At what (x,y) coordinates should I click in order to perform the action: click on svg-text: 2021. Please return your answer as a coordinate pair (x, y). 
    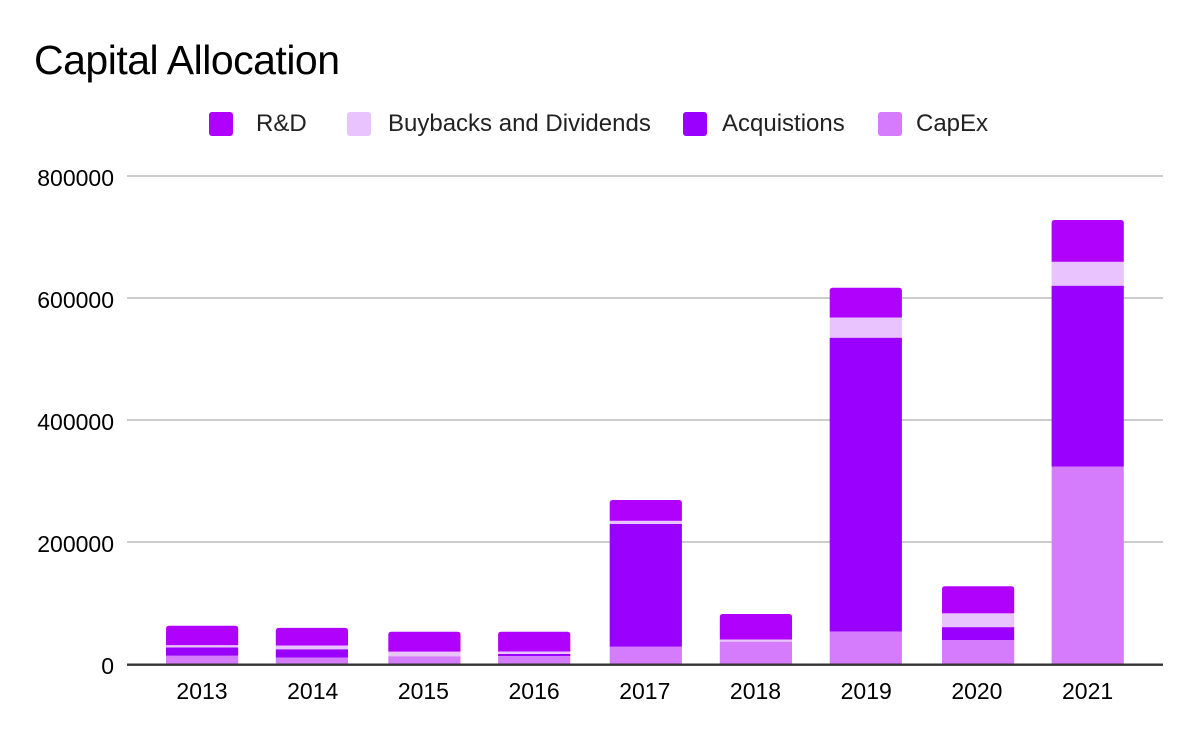
    Looking at the image, I should click on (1087, 691).